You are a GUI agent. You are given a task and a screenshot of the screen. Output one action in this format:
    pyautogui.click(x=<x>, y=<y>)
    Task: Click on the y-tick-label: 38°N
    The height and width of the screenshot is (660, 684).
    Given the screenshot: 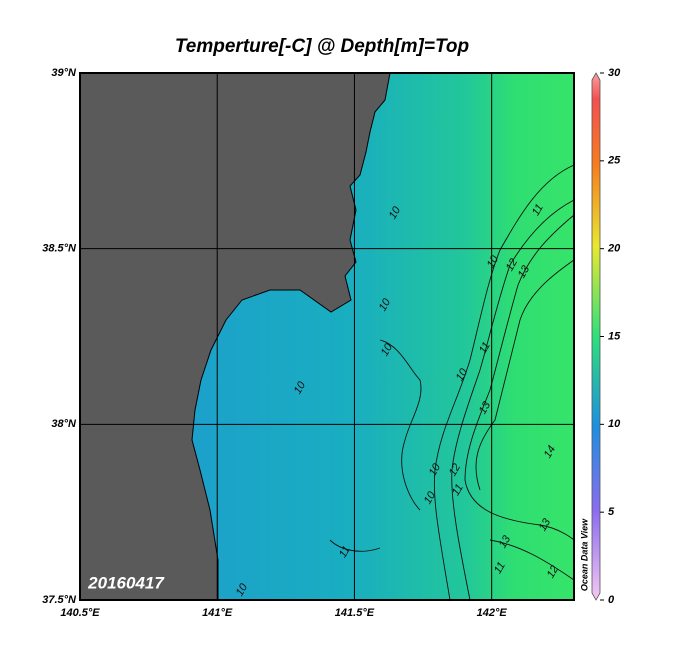 What is the action you would take?
    pyautogui.click(x=64, y=424)
    